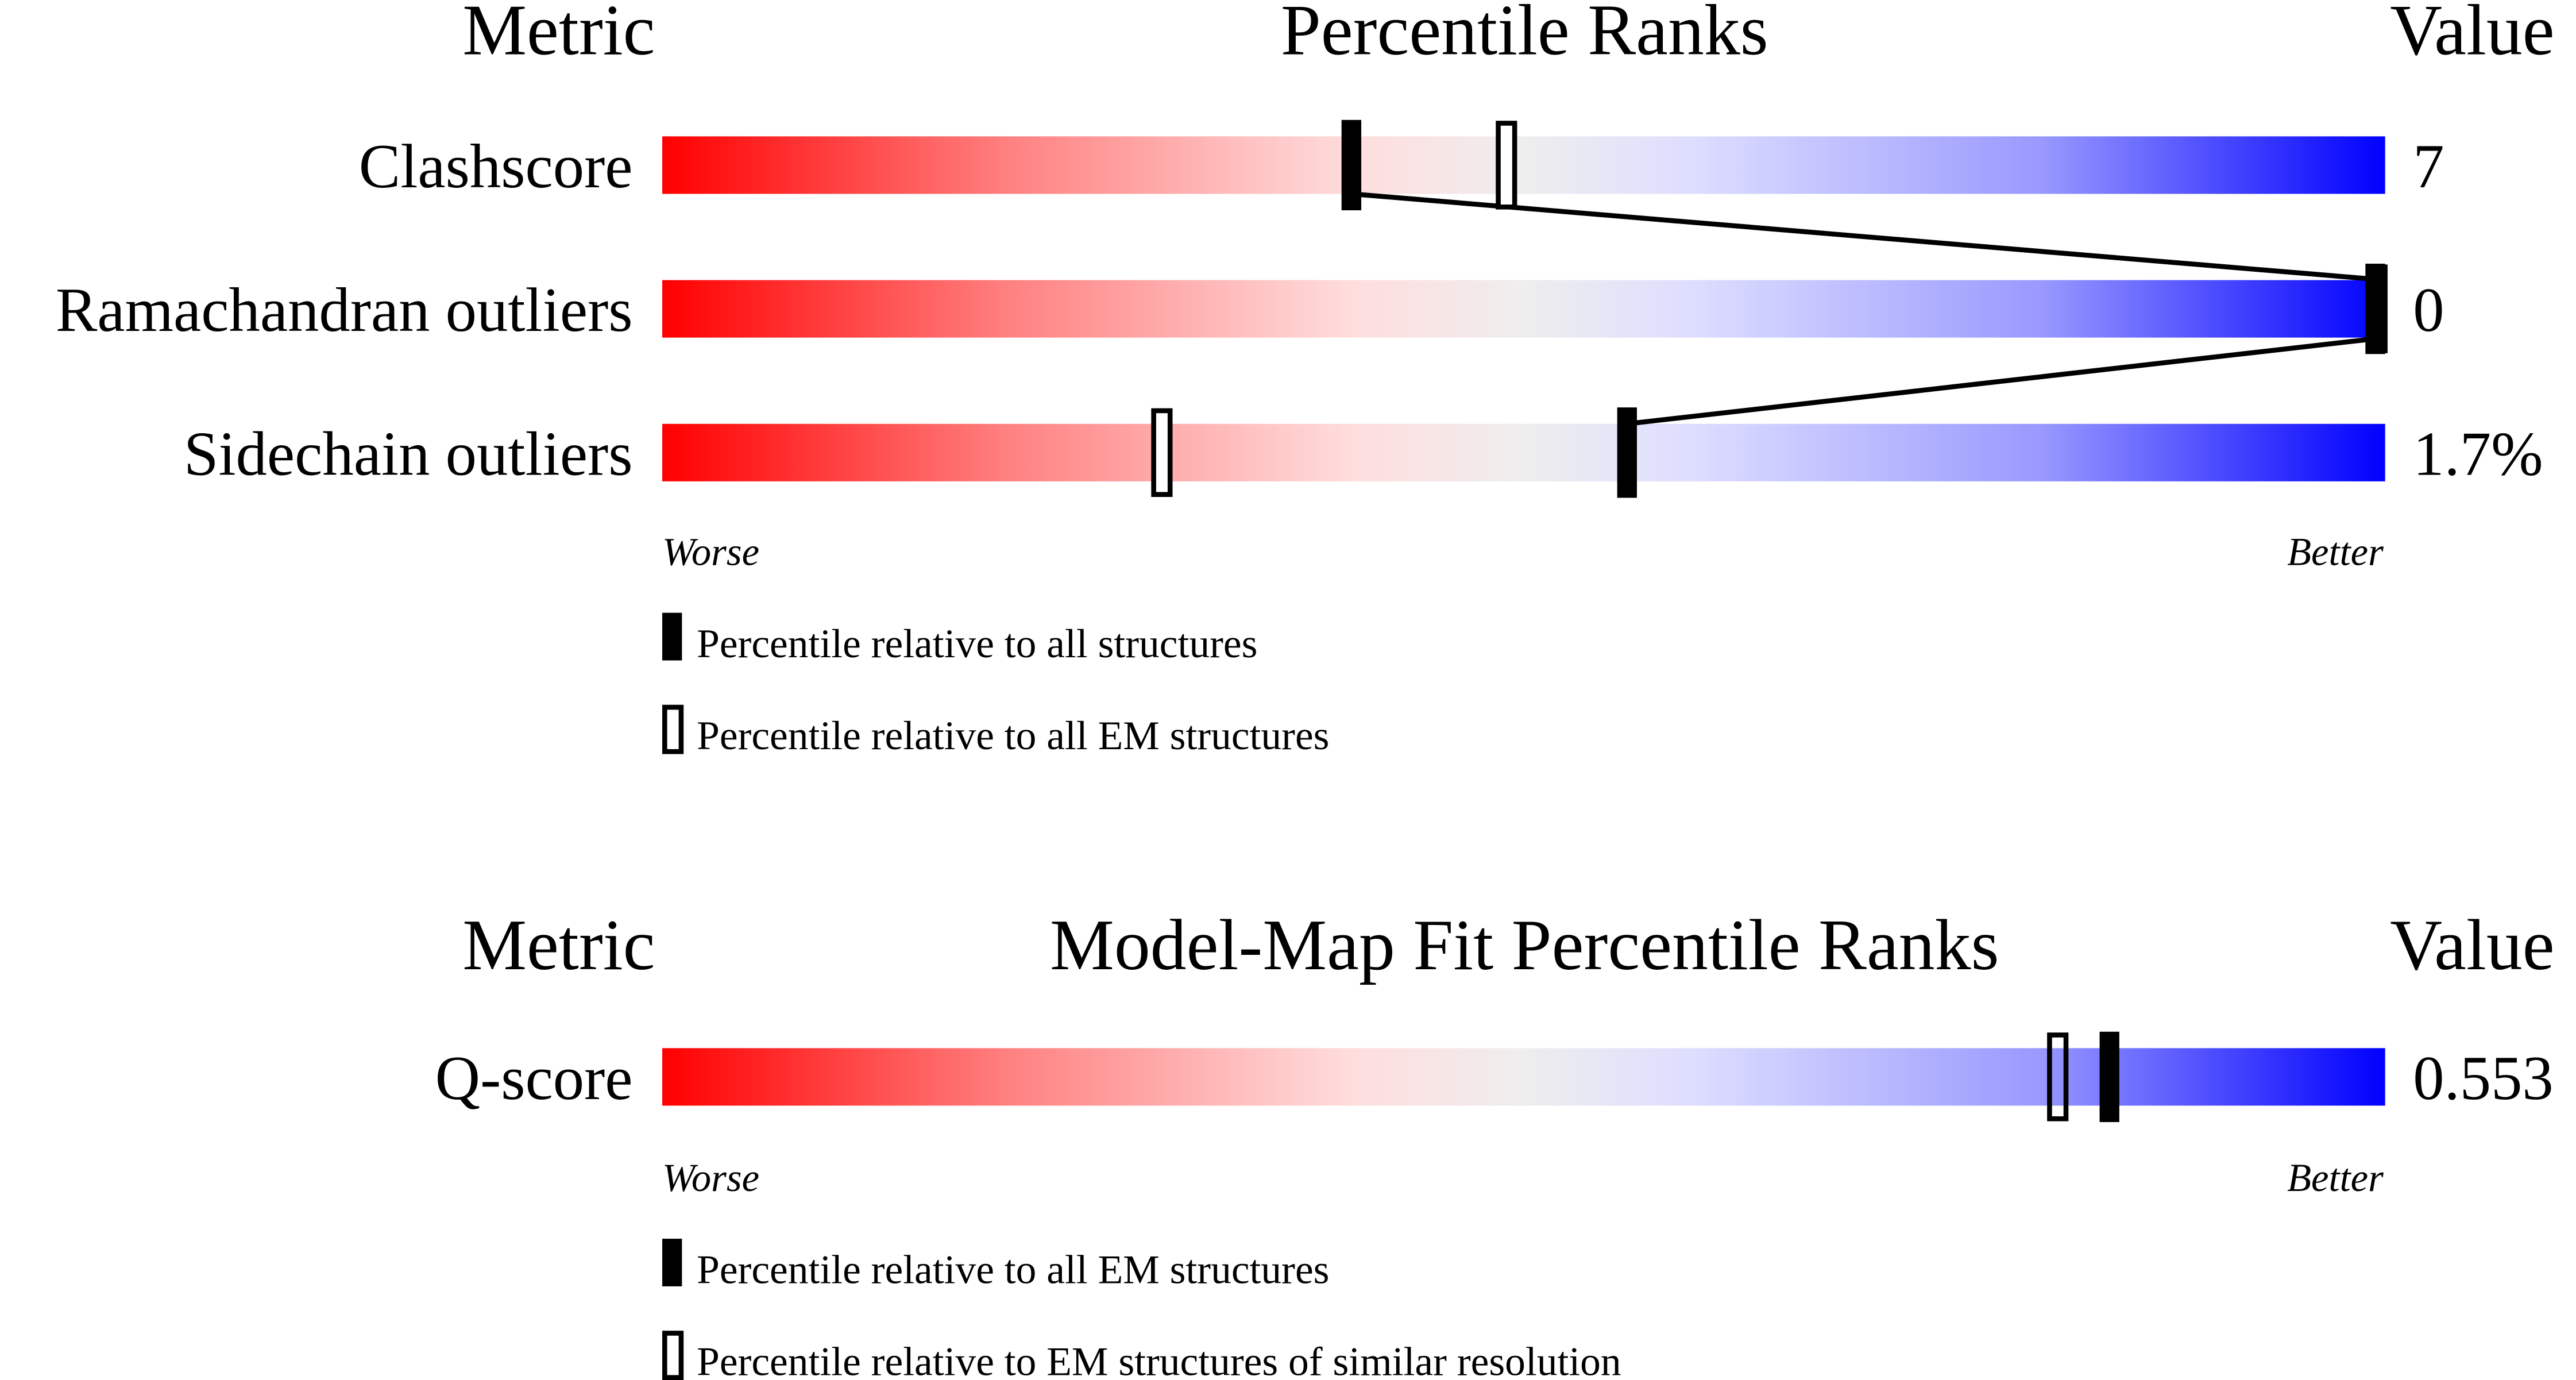 The width and height of the screenshot is (2576, 1380). Describe the element at coordinates (2428, 166) in the screenshot. I see `metric-value: 7` at that location.